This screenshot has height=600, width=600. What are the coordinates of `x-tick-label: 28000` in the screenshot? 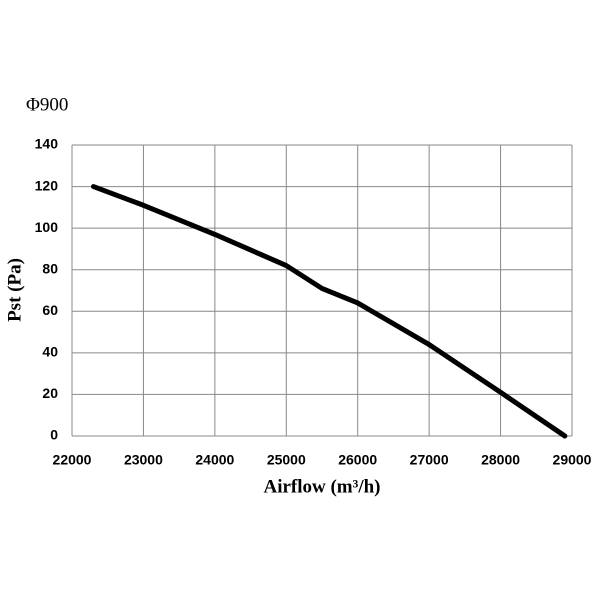 It's located at (500, 460).